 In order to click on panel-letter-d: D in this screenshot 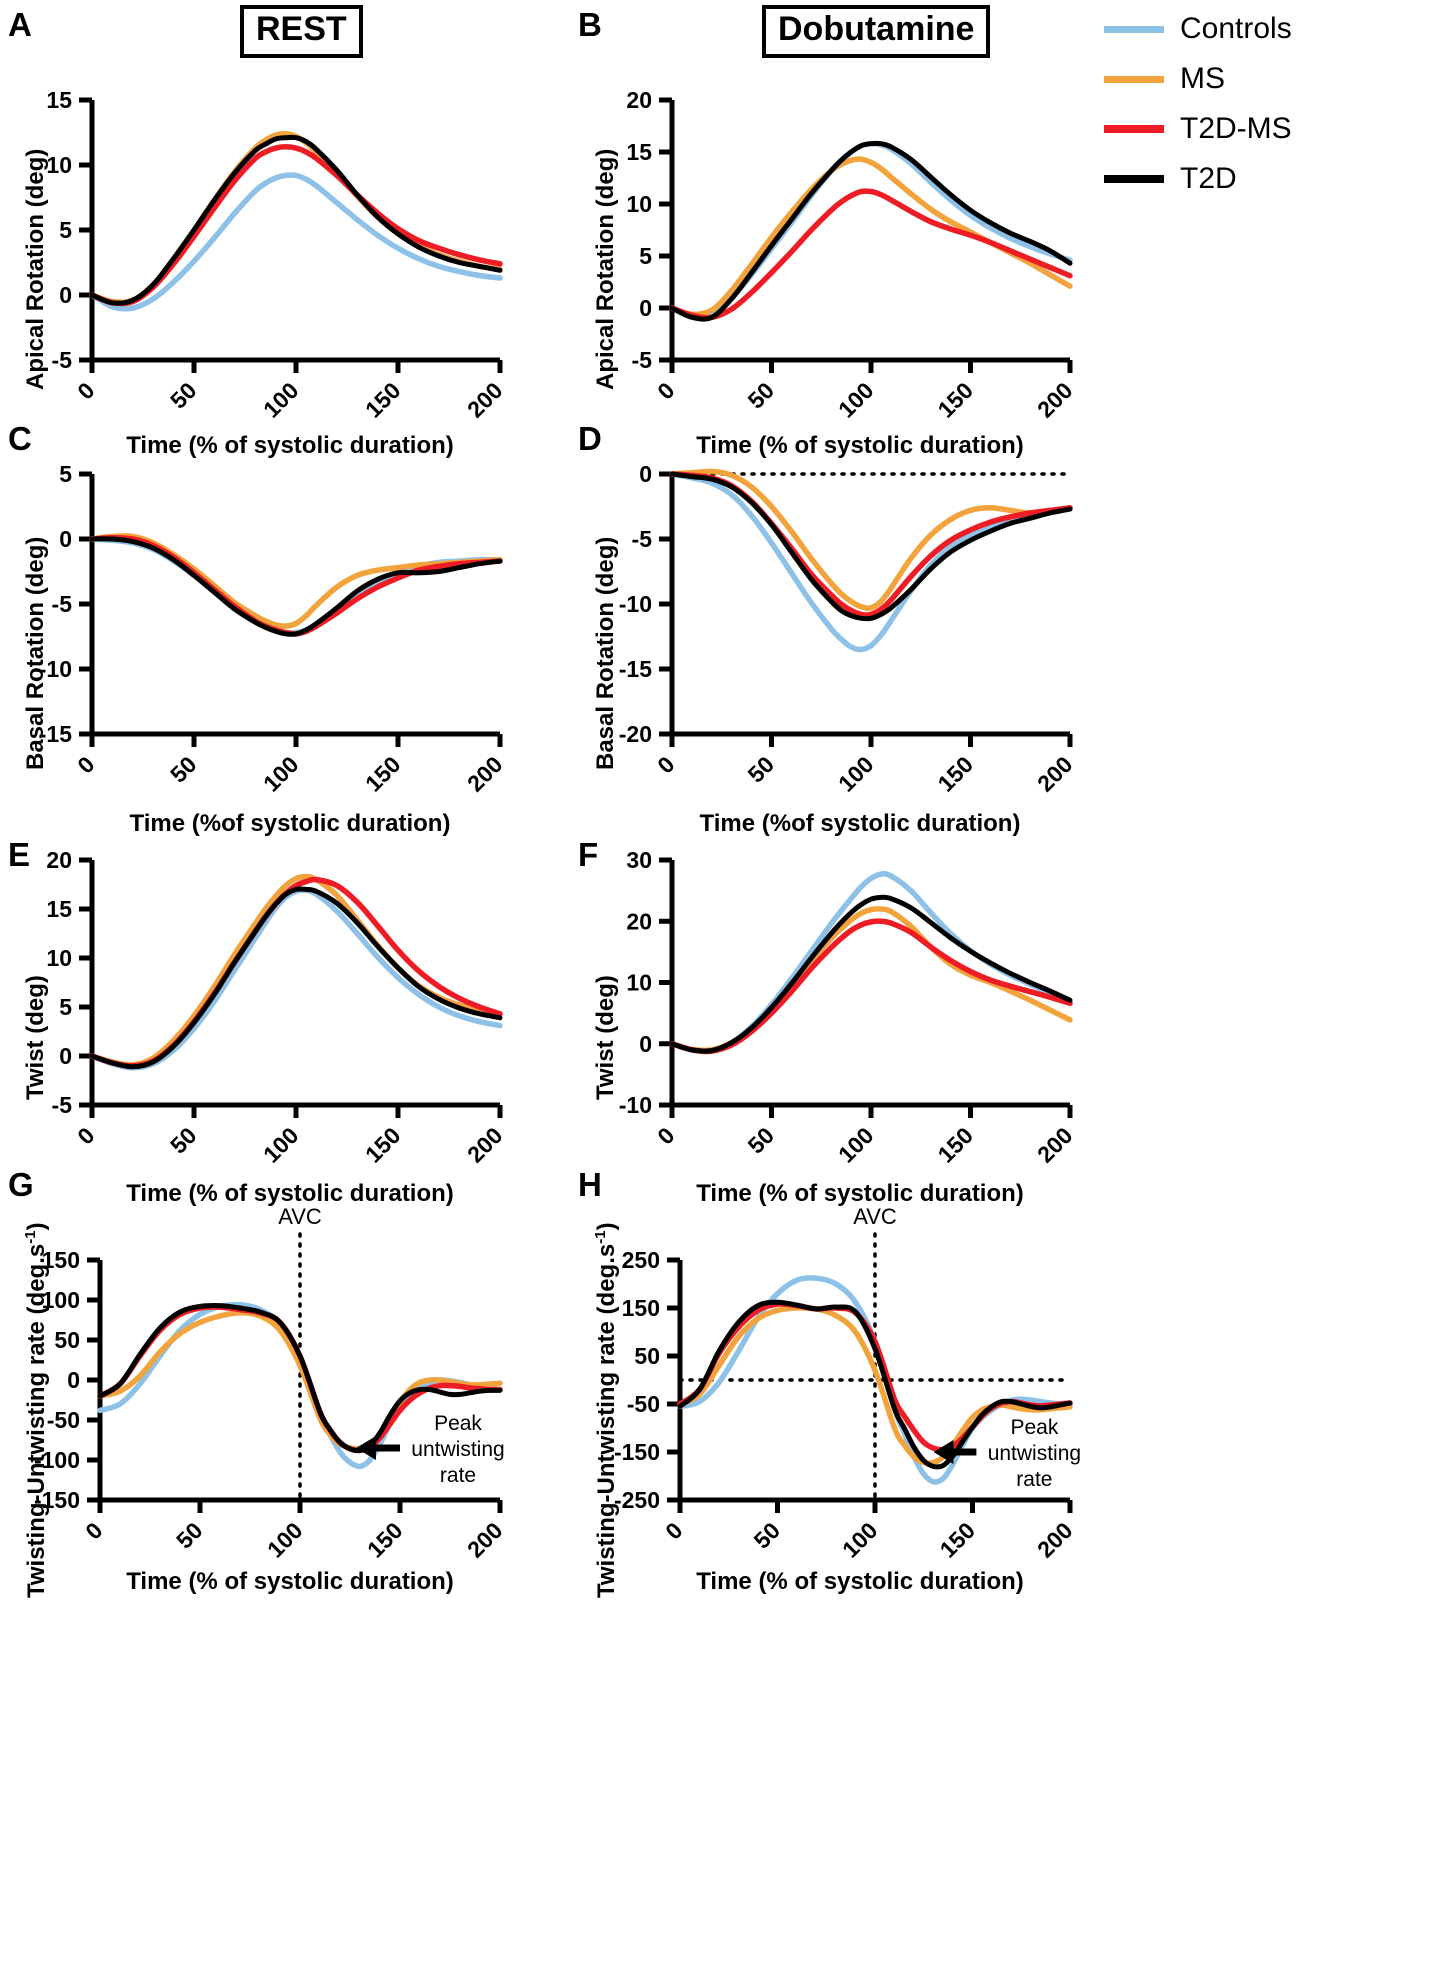, I will do `click(590, 438)`.